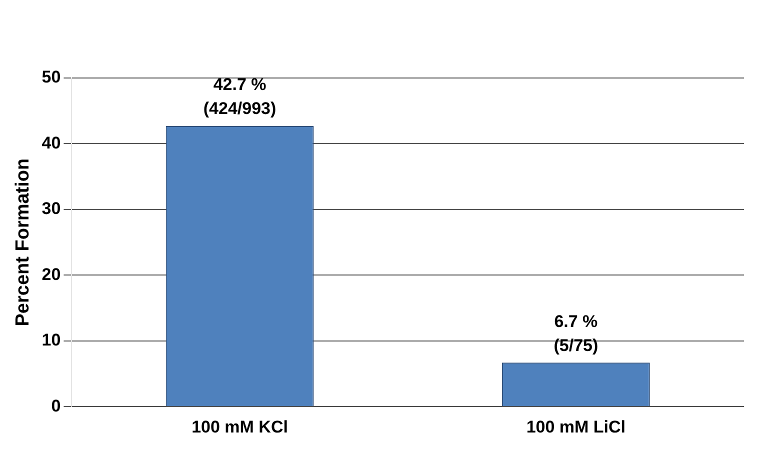  What do you see at coordinates (576, 426) in the screenshot?
I see `x-tick-label: 100 mM LiCl` at bounding box center [576, 426].